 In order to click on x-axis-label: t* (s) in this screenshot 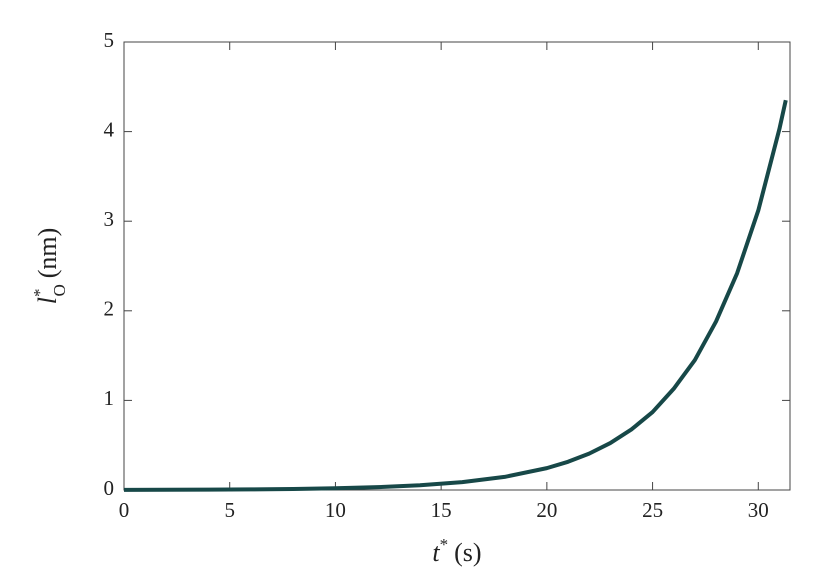, I will do `click(456, 551)`.